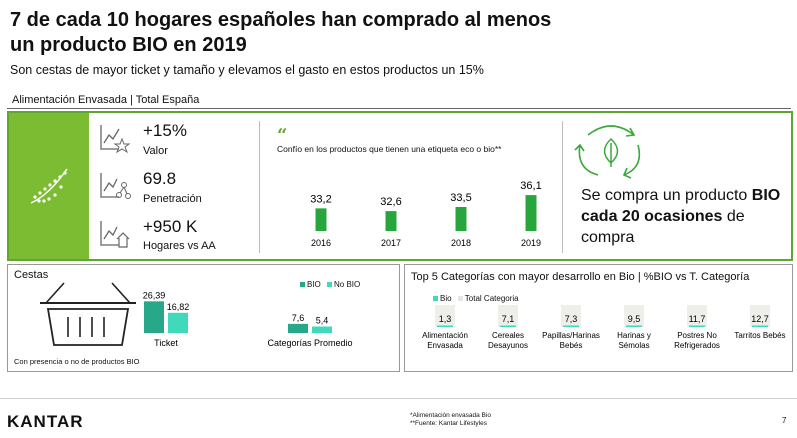 The image size is (797, 438). I want to click on year-bar-value: 36,1, so click(530, 186).